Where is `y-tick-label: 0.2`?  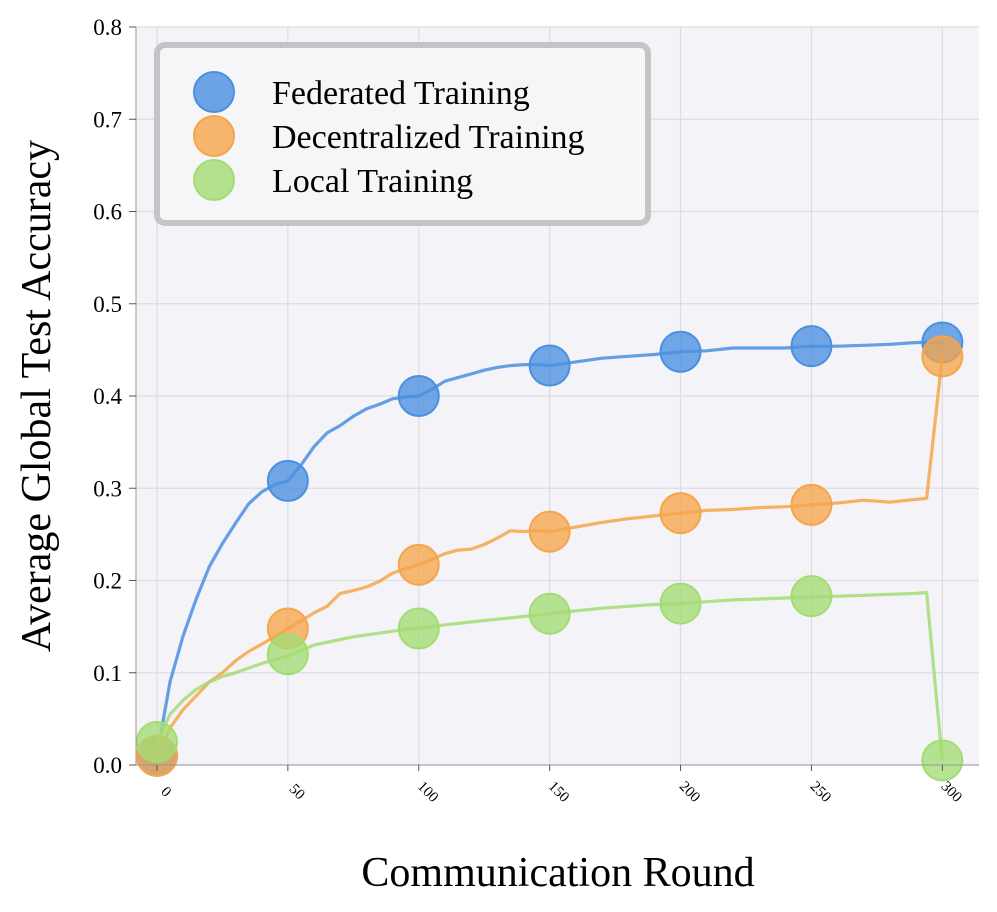
y-tick-label: 0.2 is located at coordinates (107, 581).